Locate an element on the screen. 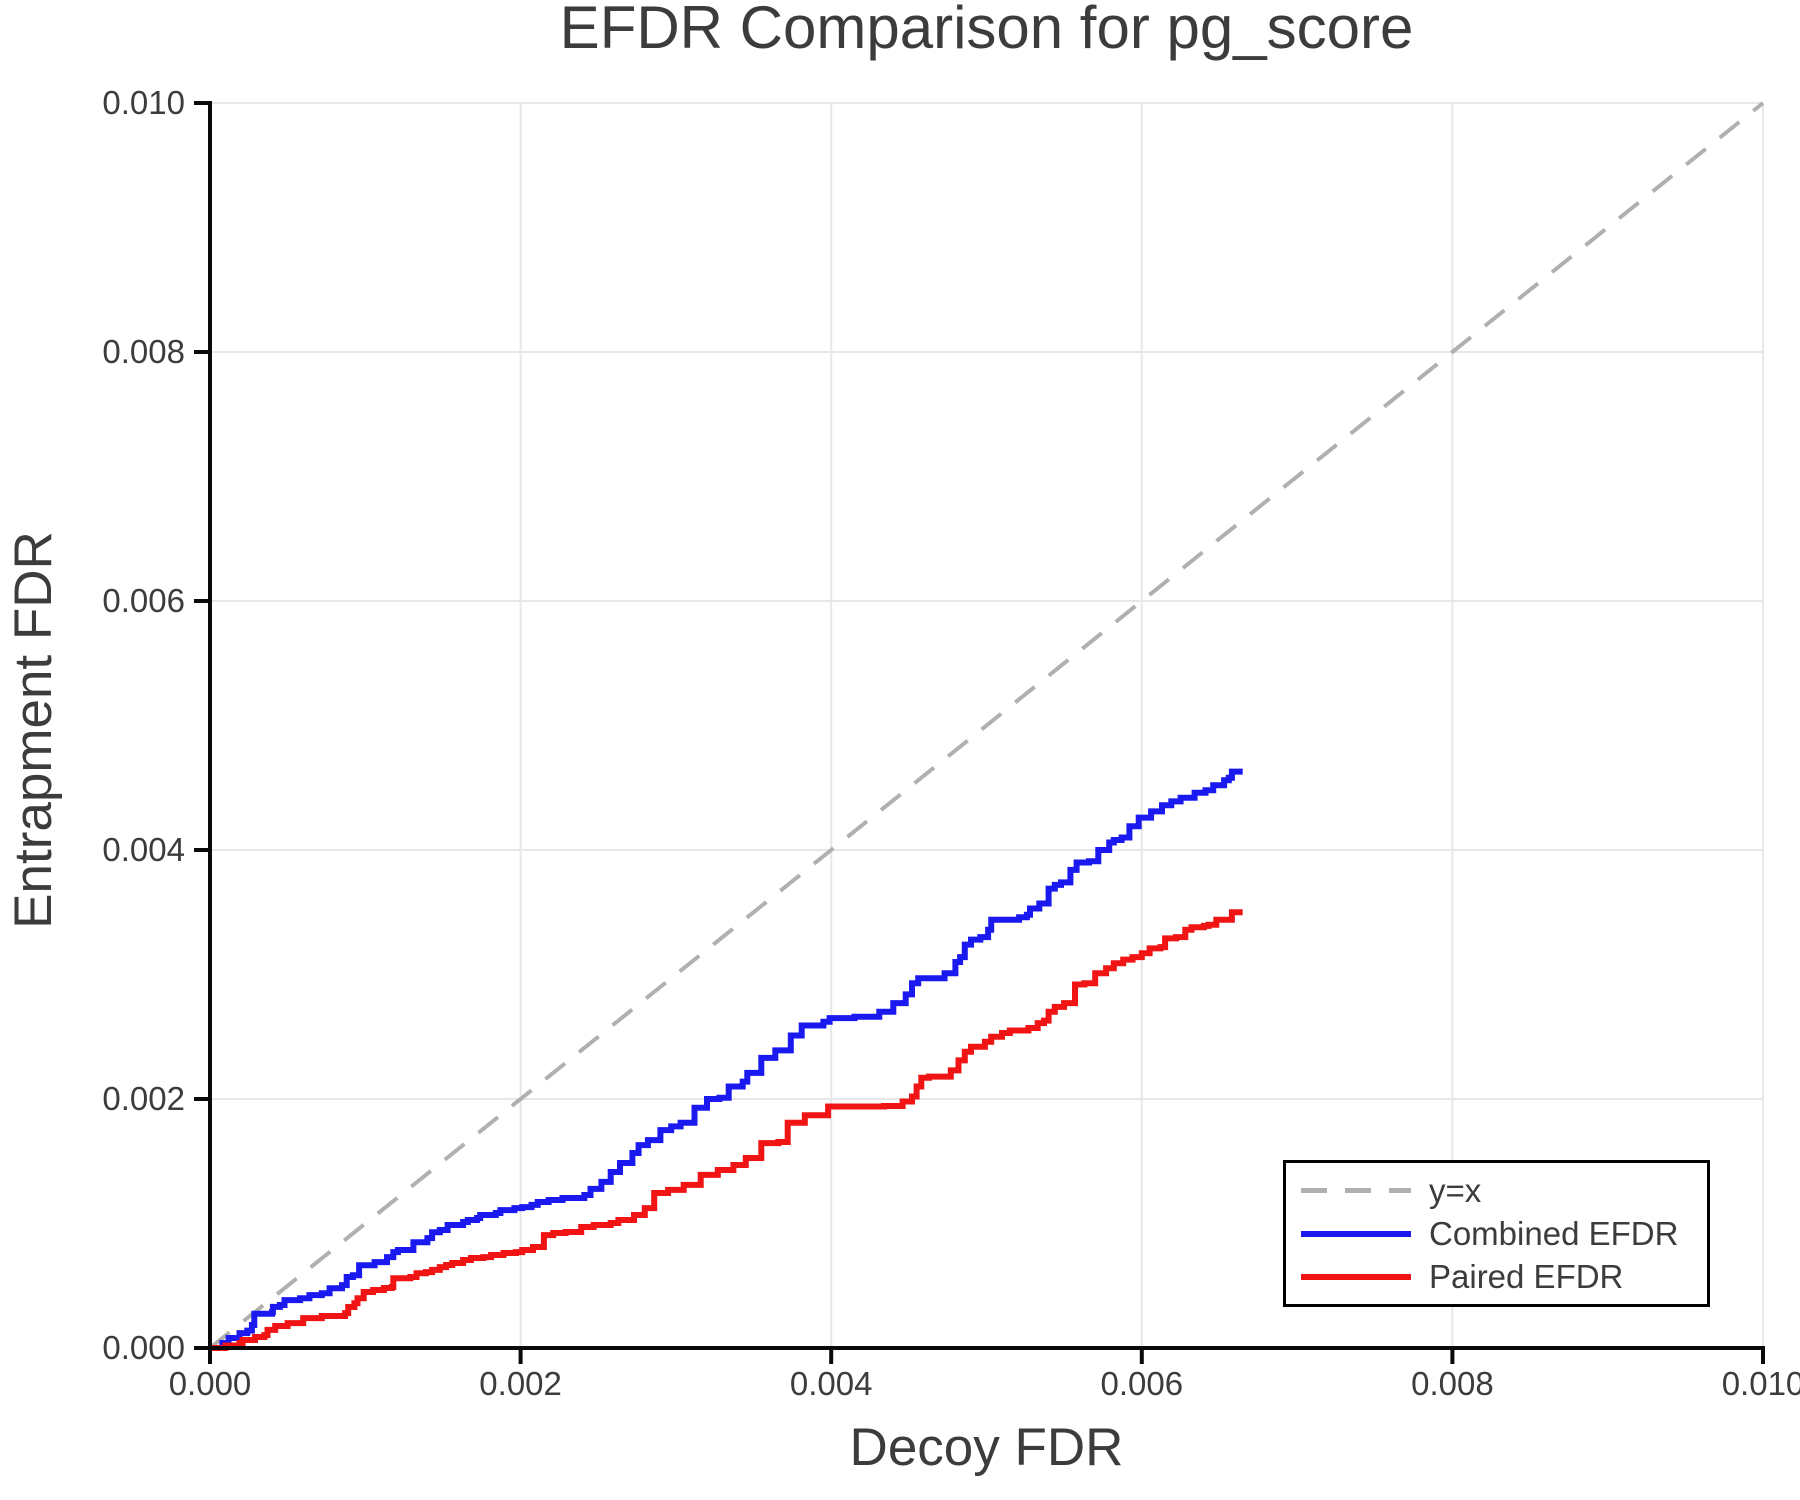 The width and height of the screenshot is (1800, 1500). y-tick-label: 0.004 is located at coordinates (143, 849).